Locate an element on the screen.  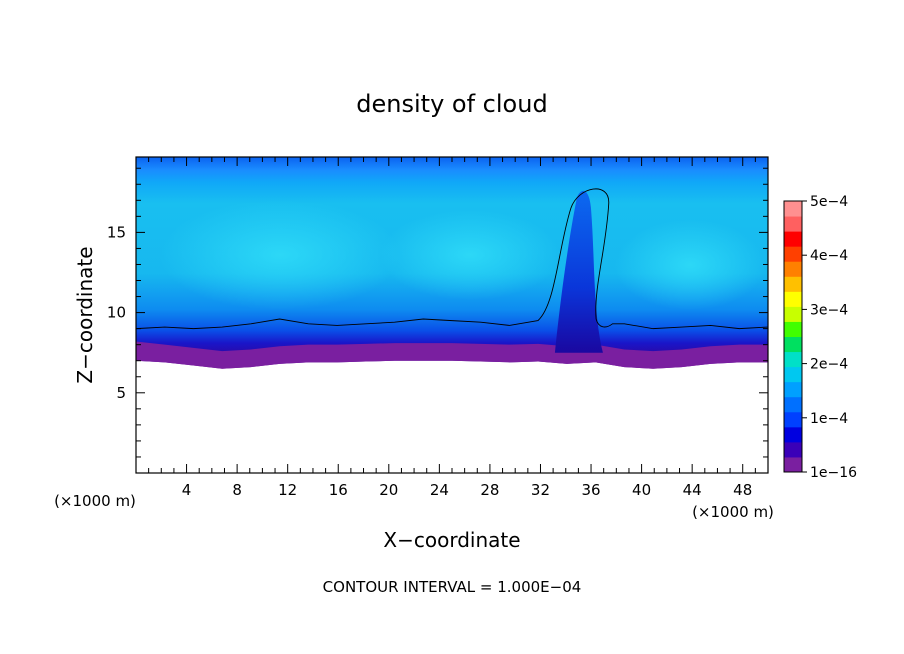
colorbar-tick-label: 3e−4 is located at coordinates (829, 310).